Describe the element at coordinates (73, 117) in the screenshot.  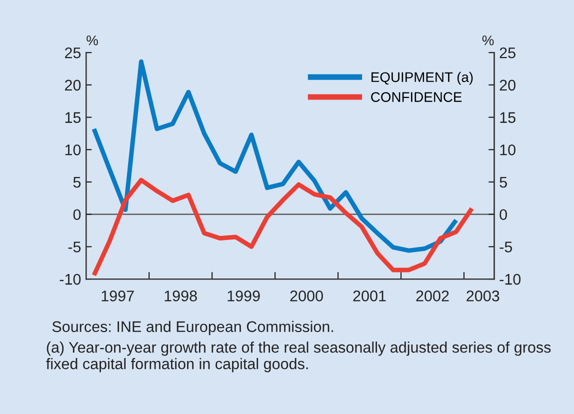
I see `y-tick-label: 15` at that location.